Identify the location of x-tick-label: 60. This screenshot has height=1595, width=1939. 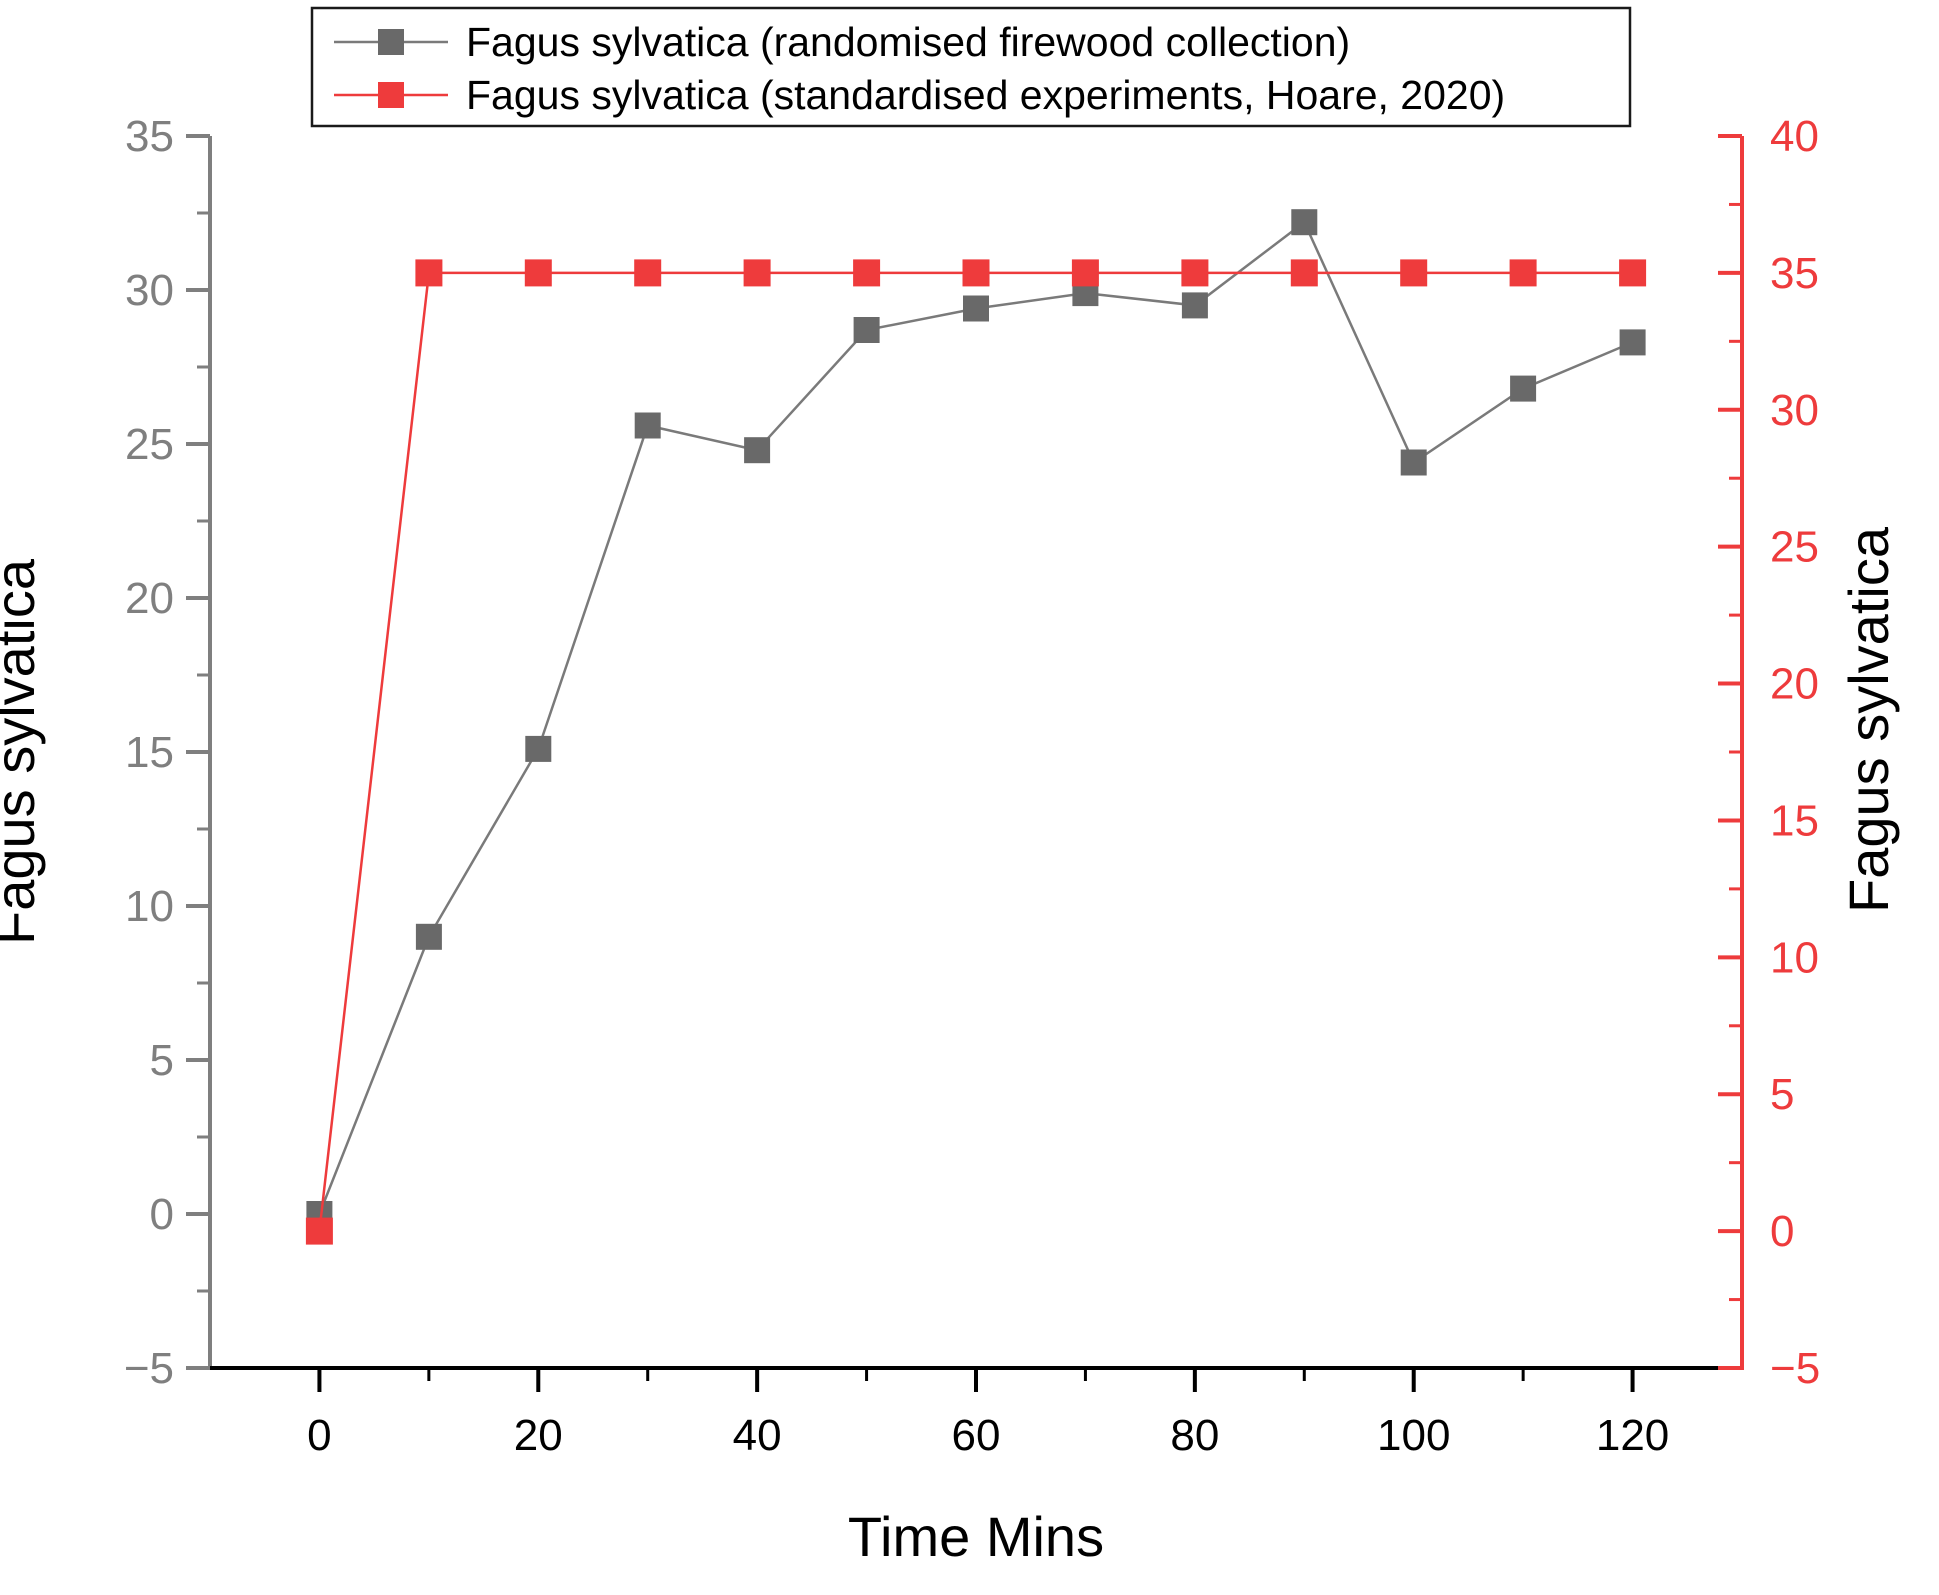
(976, 1435).